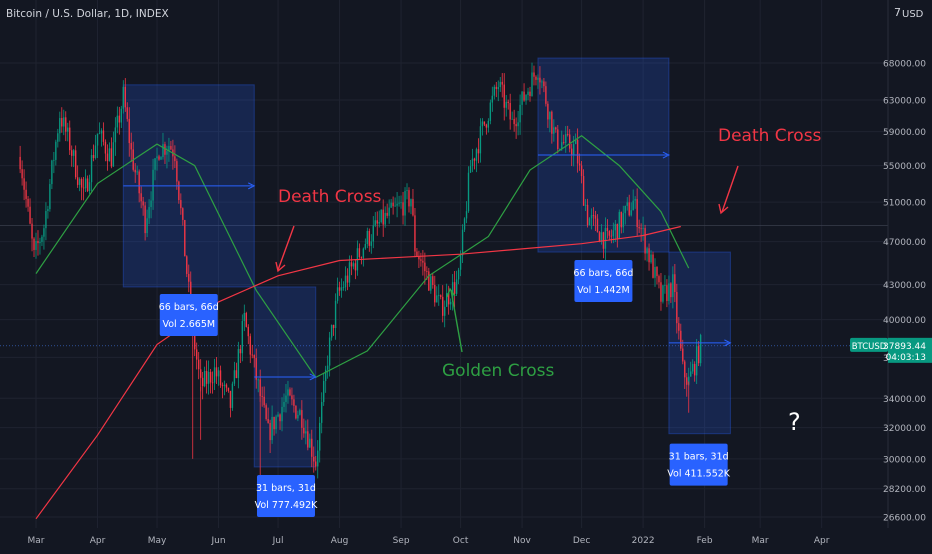 This screenshot has height=554, width=932. What do you see at coordinates (904, 65) in the screenshot?
I see `y-tick-label: 68000.00` at bounding box center [904, 65].